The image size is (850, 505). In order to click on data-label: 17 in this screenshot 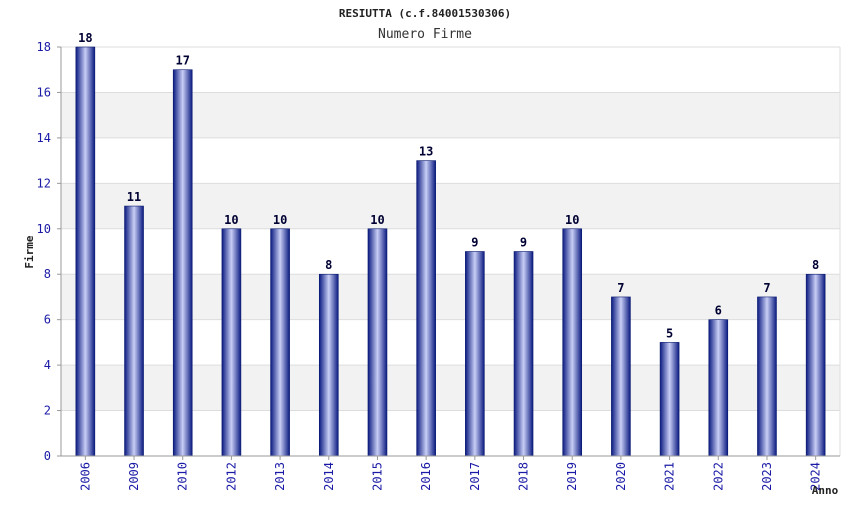, I will do `click(182, 61)`.